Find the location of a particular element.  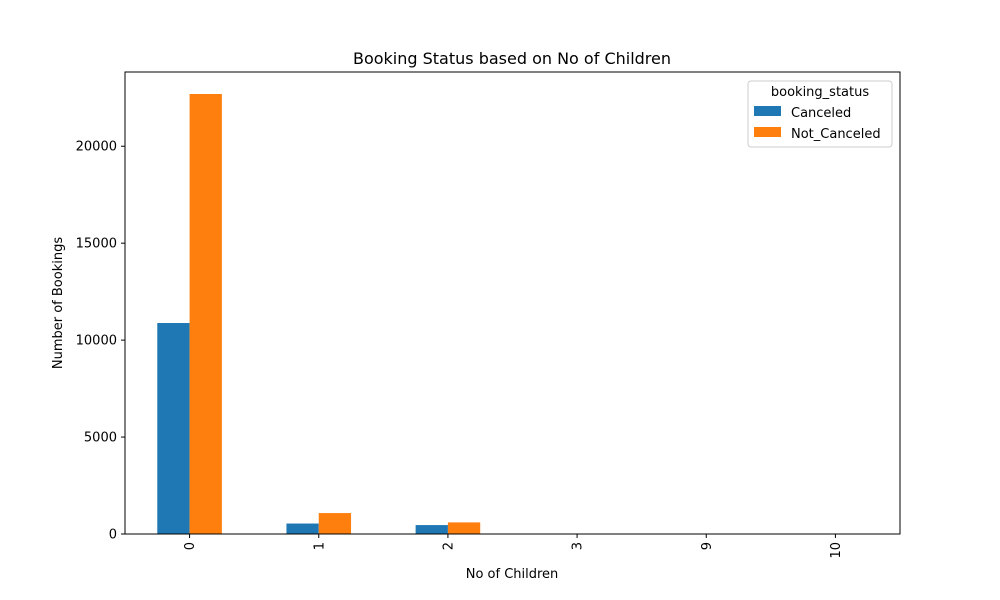

y-tick-label: 10000 is located at coordinates (96, 341).